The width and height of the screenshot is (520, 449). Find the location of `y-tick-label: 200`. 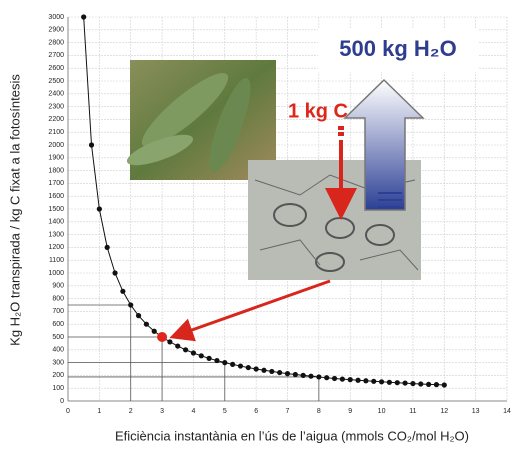

y-tick-label: 200 is located at coordinates (58, 375).